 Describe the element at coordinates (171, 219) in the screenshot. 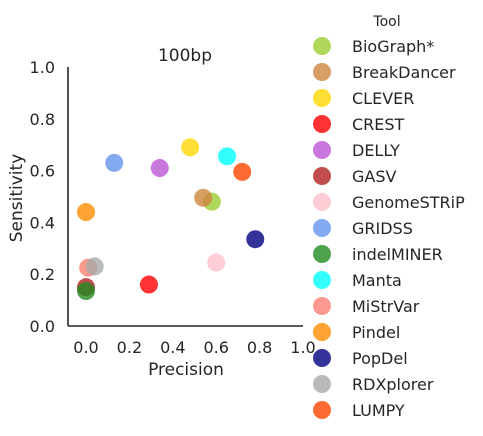

I see `plot-area` at that location.